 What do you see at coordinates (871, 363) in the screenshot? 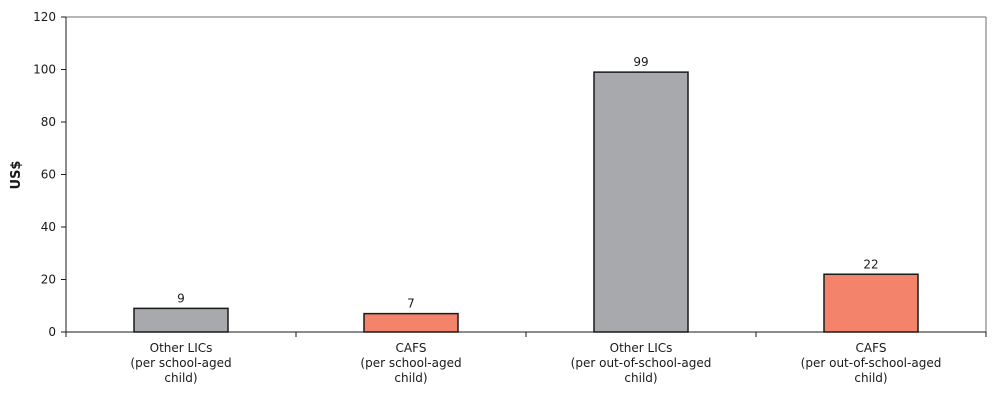
I see `x-tick-label: CAFS (per out-of-school-aged child)` at bounding box center [871, 363].